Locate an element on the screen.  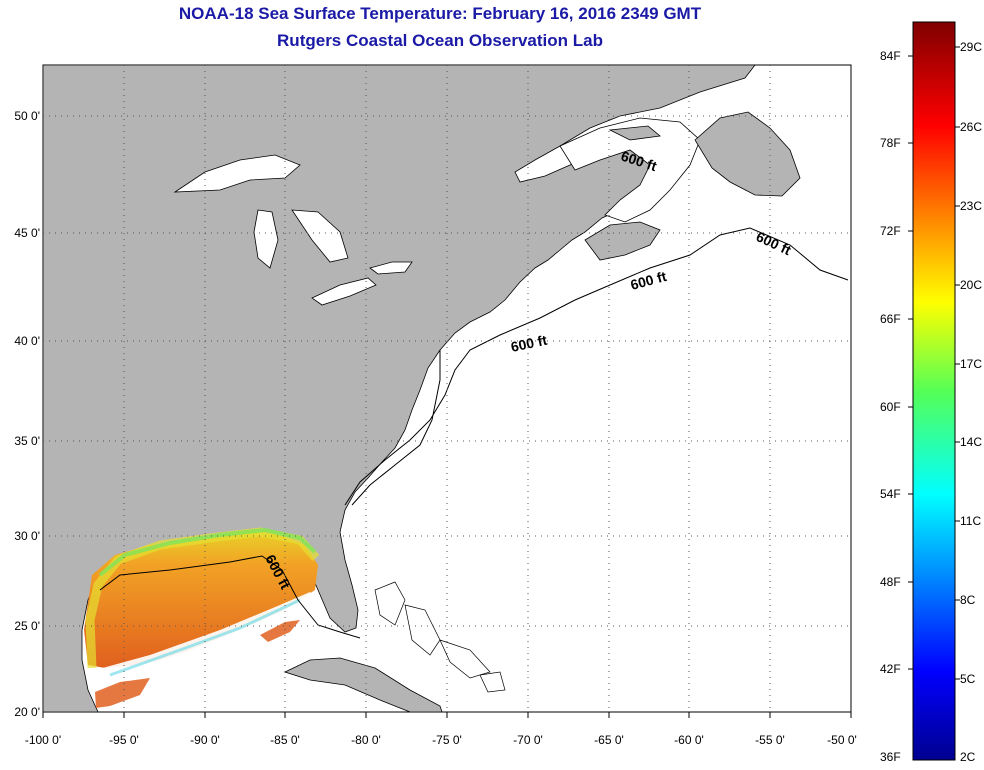
colorbar-f-label: 48F is located at coordinates (890, 582).